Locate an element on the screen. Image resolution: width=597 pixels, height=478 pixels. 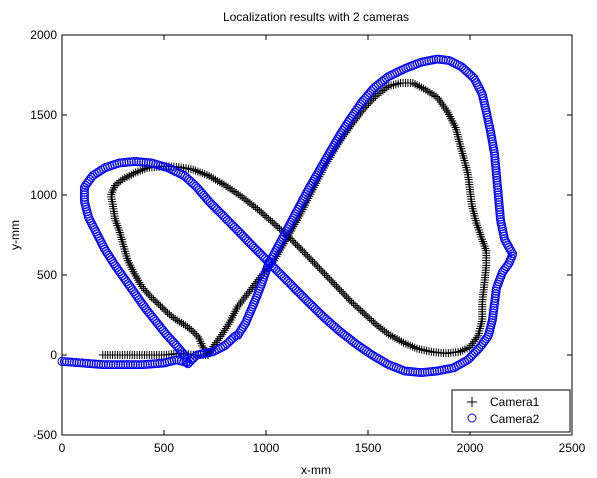
x-axis-label: x-mm is located at coordinates (316, 470).